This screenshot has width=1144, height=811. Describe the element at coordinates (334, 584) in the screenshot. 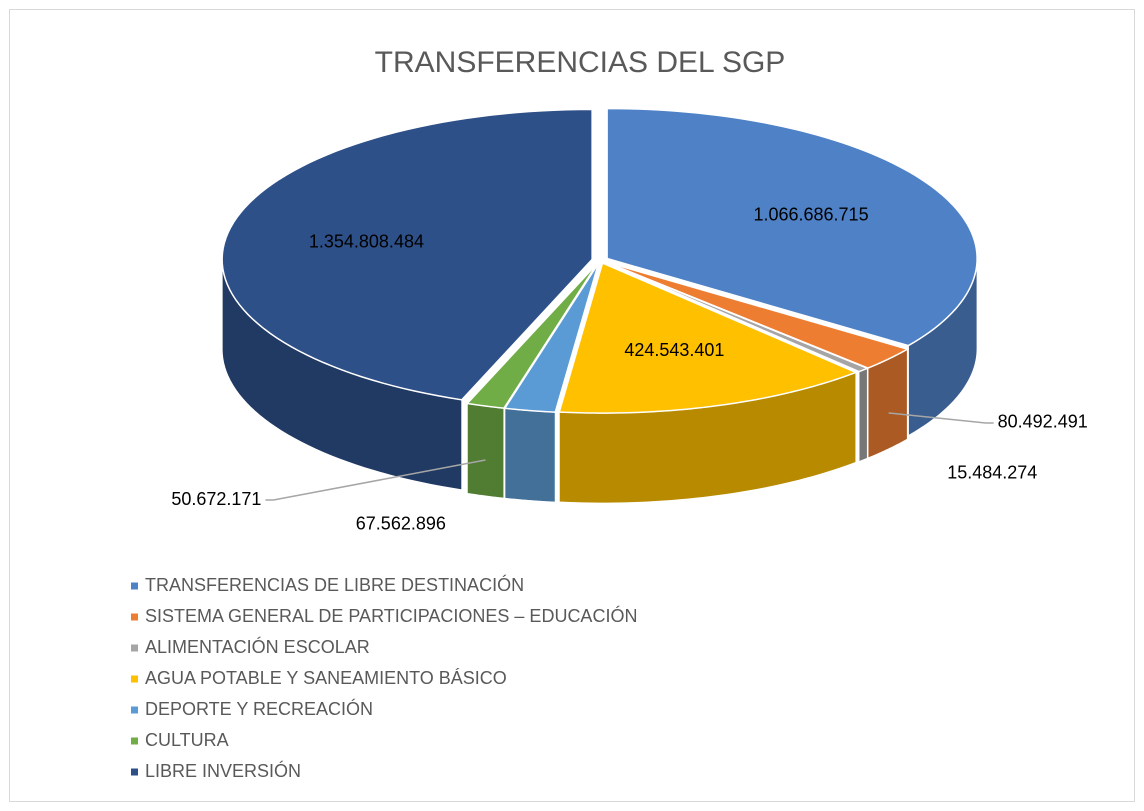

I see `legend-label: TRANSFERENCIAS DE LIBRE DESTINACIÓN` at that location.